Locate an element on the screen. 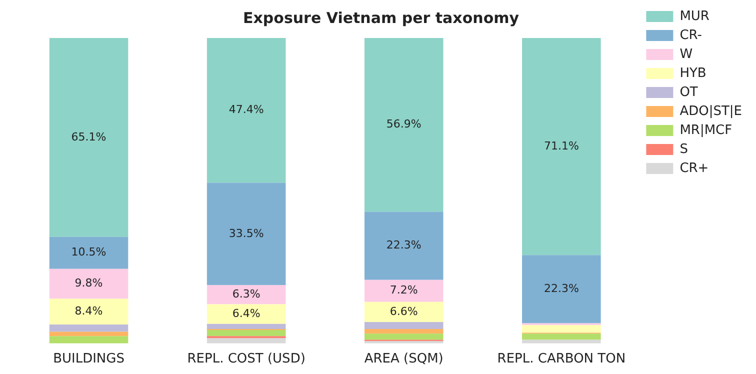  x-tick-label: REPL. COST (USD) is located at coordinates (246, 359).